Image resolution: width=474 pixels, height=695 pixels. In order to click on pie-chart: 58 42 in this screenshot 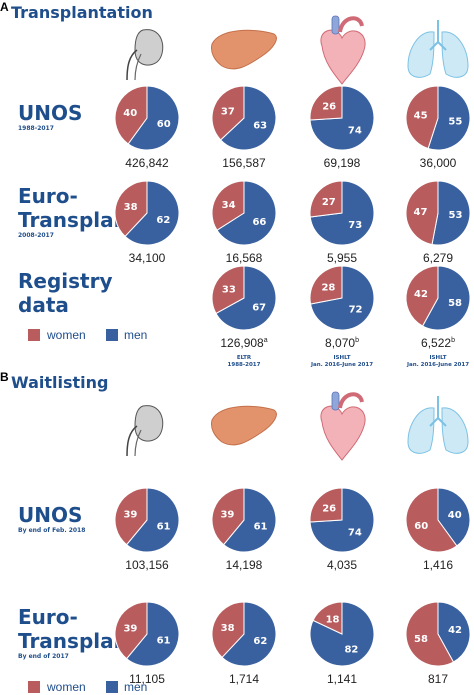, I will do `click(438, 634)`.